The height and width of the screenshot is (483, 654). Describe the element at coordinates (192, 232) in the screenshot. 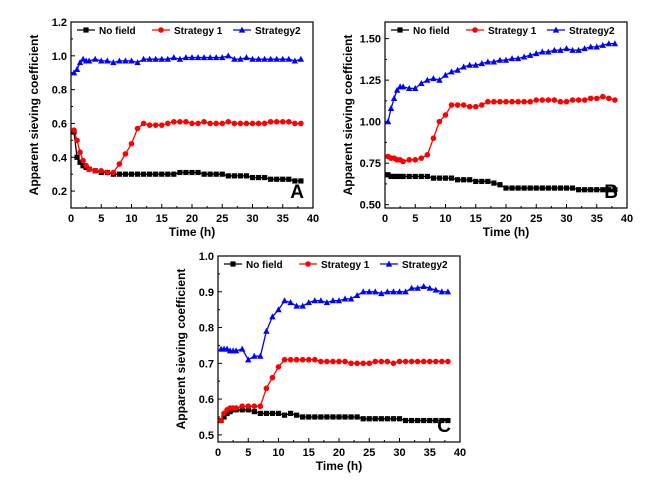

I see `x-axis-label: Time (h)` at that location.